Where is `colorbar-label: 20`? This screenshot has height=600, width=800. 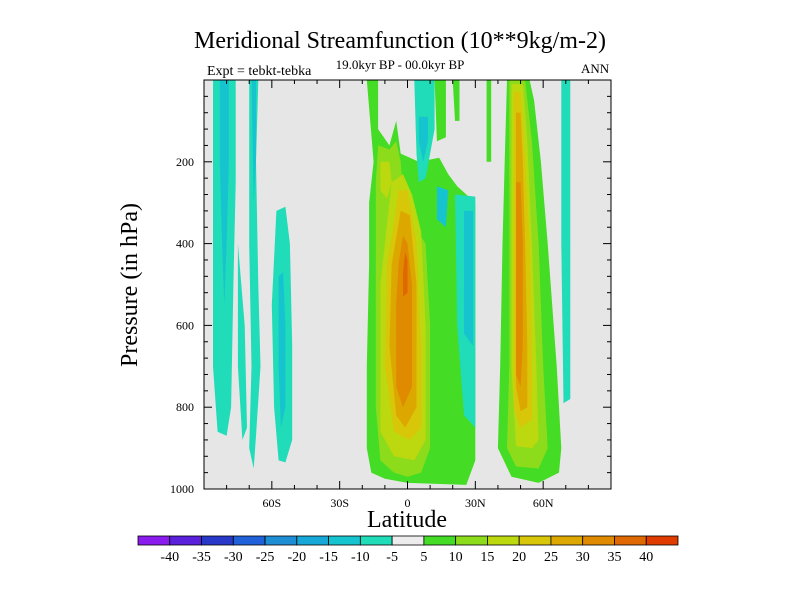
colorbar-label: 20 is located at coordinates (519, 557).